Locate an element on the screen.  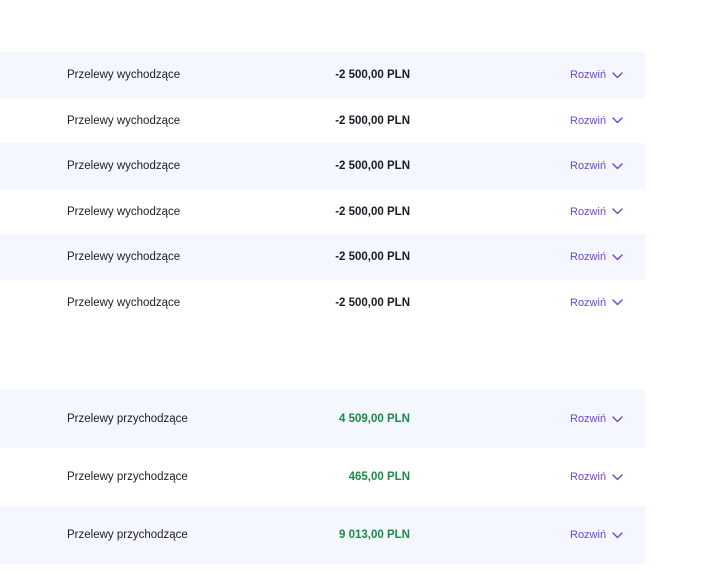
list-item: Przelewy przychodzące 465,00 PLN Rozwiń is located at coordinates (322, 477).